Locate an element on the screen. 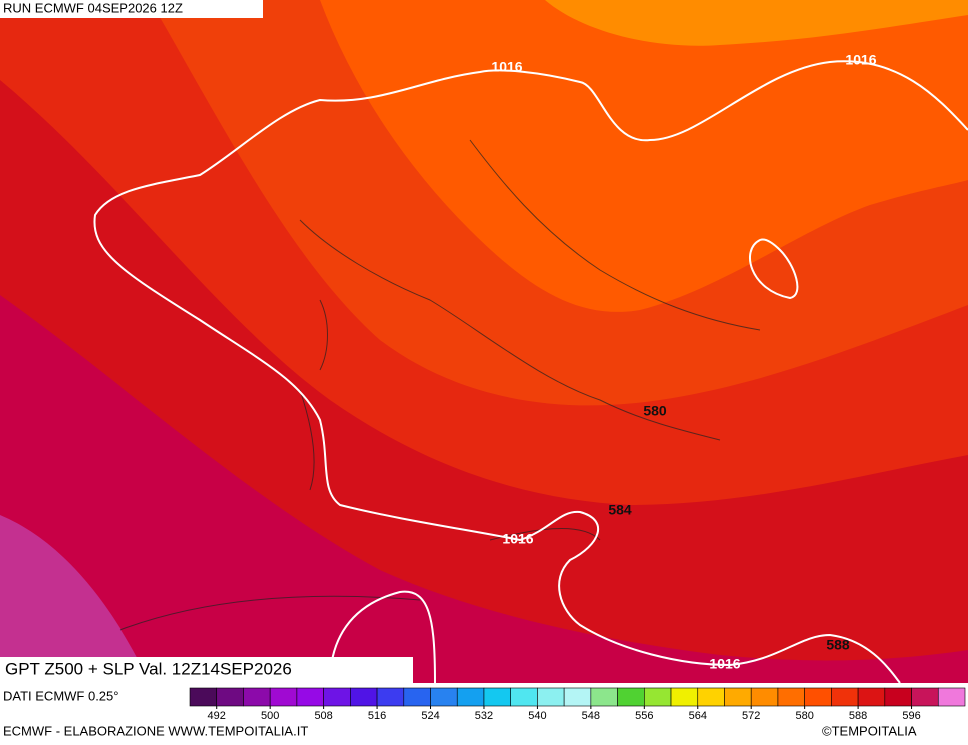 Image resolution: width=968 pixels, height=745 pixels. colorbar-tick-label: 548 is located at coordinates (591, 716).